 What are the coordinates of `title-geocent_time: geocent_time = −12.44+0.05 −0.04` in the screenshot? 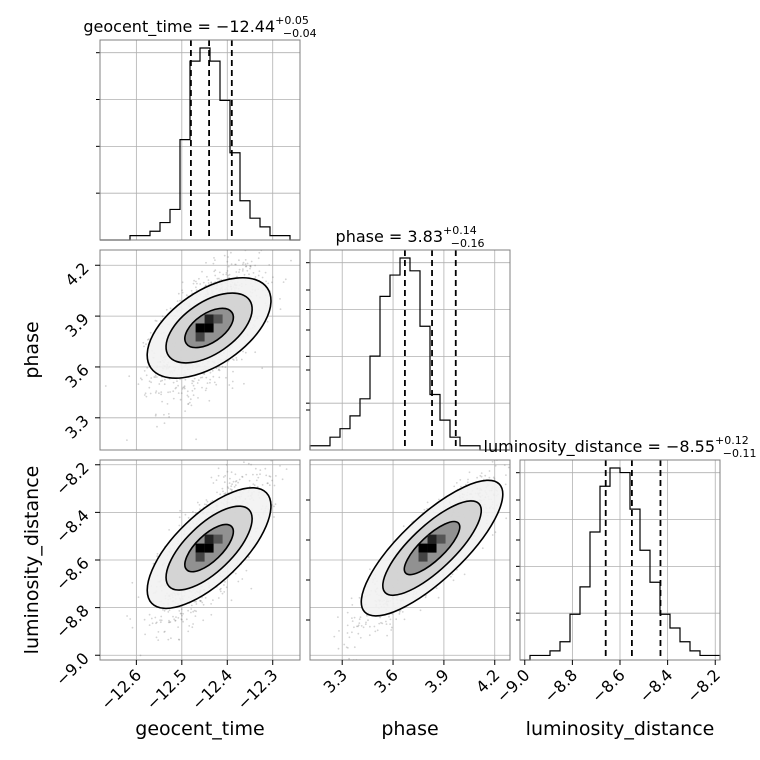 It's located at (199, 27).